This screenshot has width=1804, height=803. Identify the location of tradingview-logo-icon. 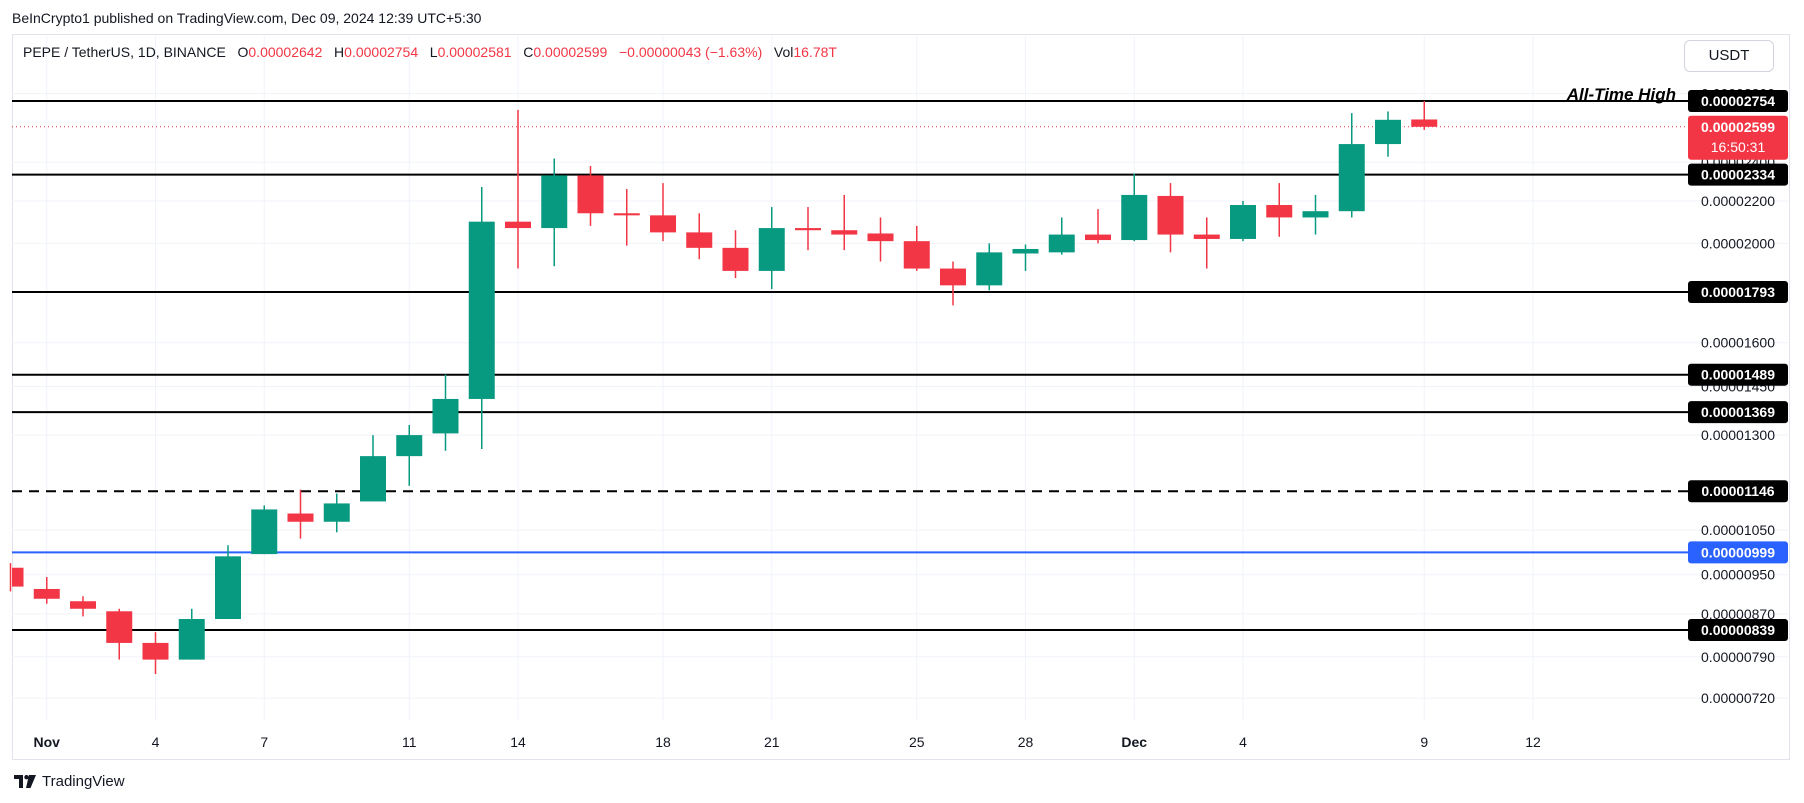
(25, 781).